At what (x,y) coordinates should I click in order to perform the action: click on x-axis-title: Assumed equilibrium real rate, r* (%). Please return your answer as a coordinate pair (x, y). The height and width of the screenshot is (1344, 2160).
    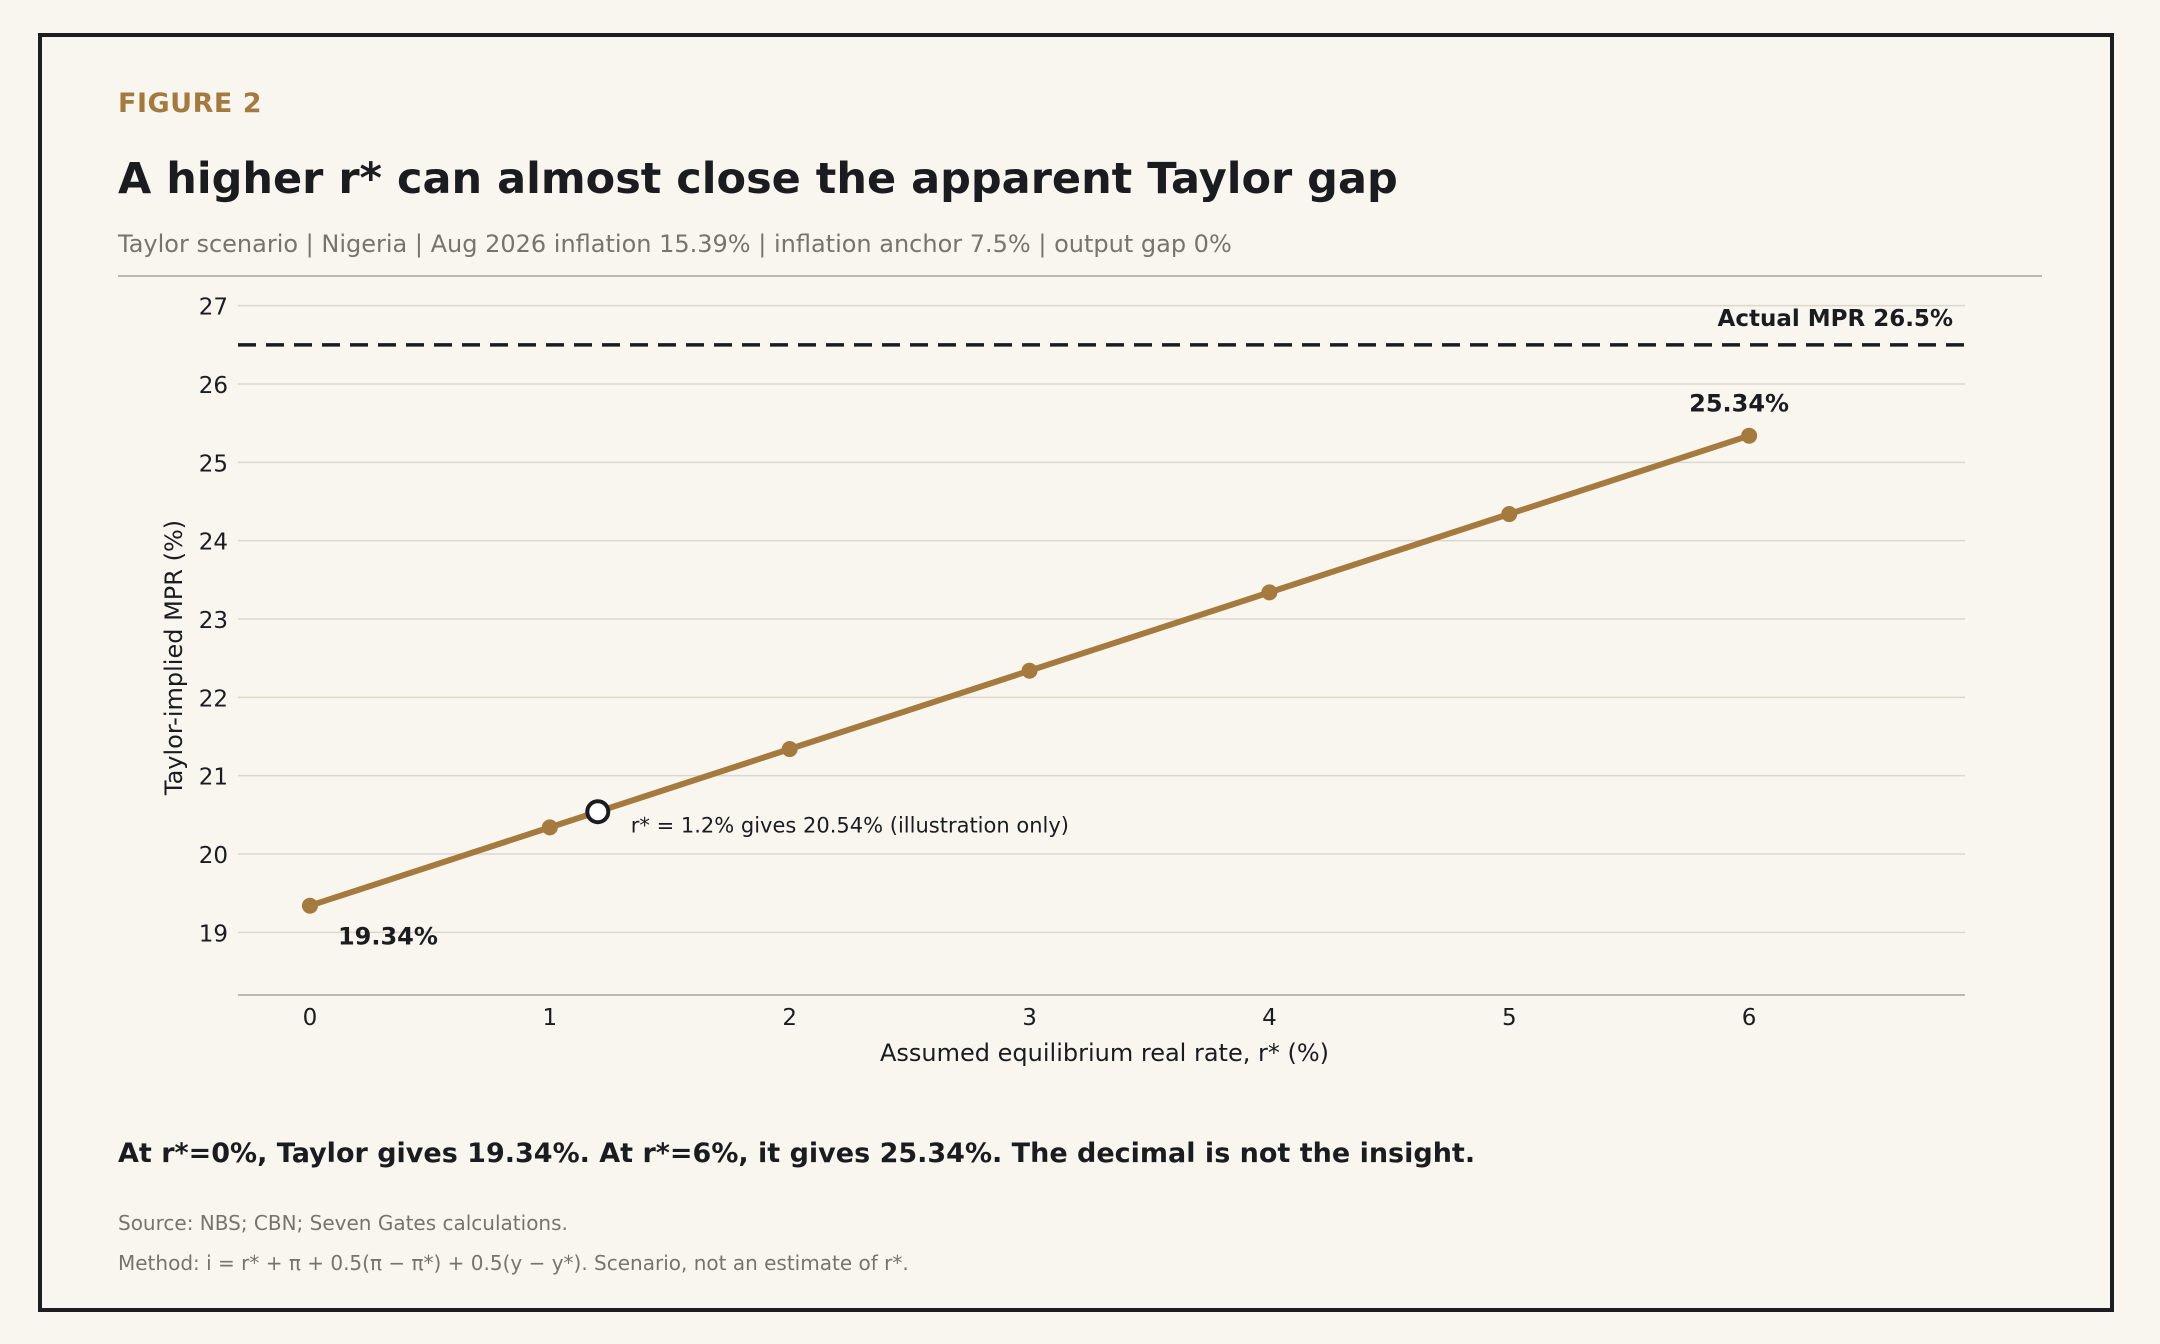
    Looking at the image, I should click on (1104, 1053).